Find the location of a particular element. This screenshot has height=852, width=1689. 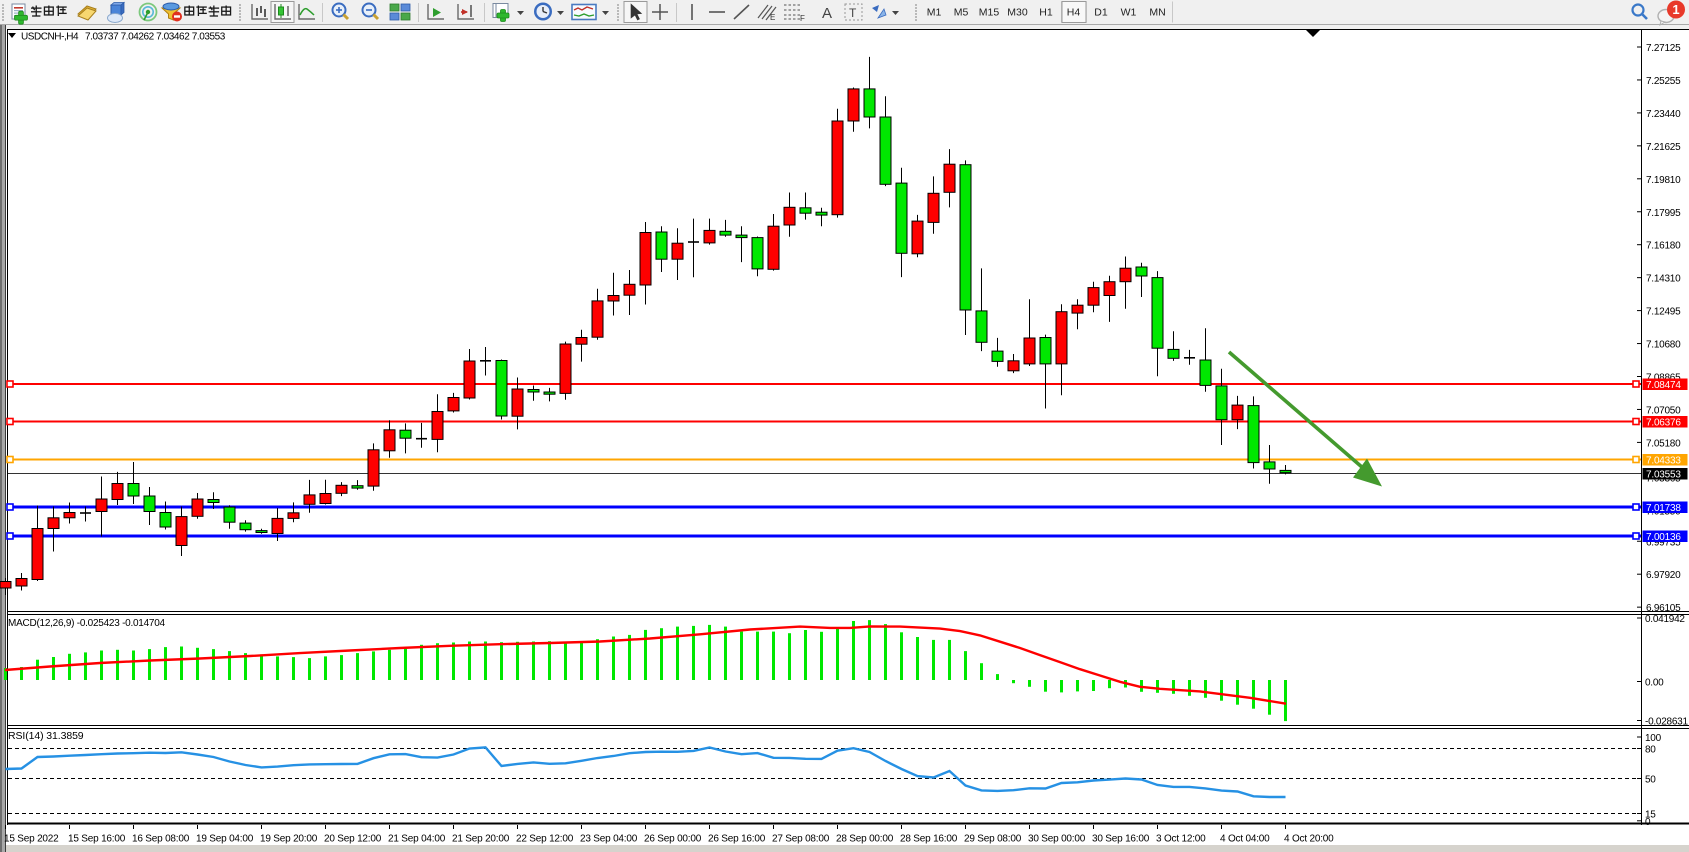

svg-text: 7.01738 is located at coordinates (1663, 508).